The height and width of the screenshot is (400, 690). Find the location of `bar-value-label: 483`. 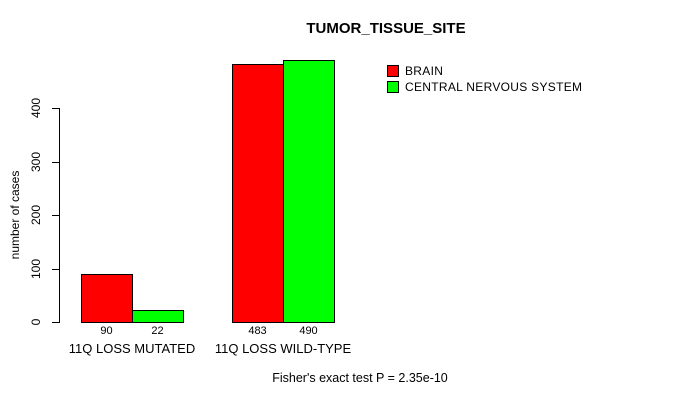

bar-value-label: 483 is located at coordinates (257, 331).